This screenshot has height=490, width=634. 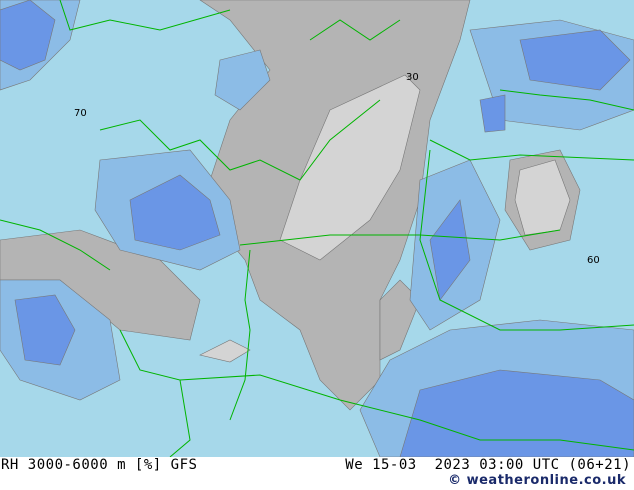 What do you see at coordinates (99, 465) in the screenshot?
I see `map-parameter-title: RH 3000-6000 m [%] GFS` at bounding box center [99, 465].